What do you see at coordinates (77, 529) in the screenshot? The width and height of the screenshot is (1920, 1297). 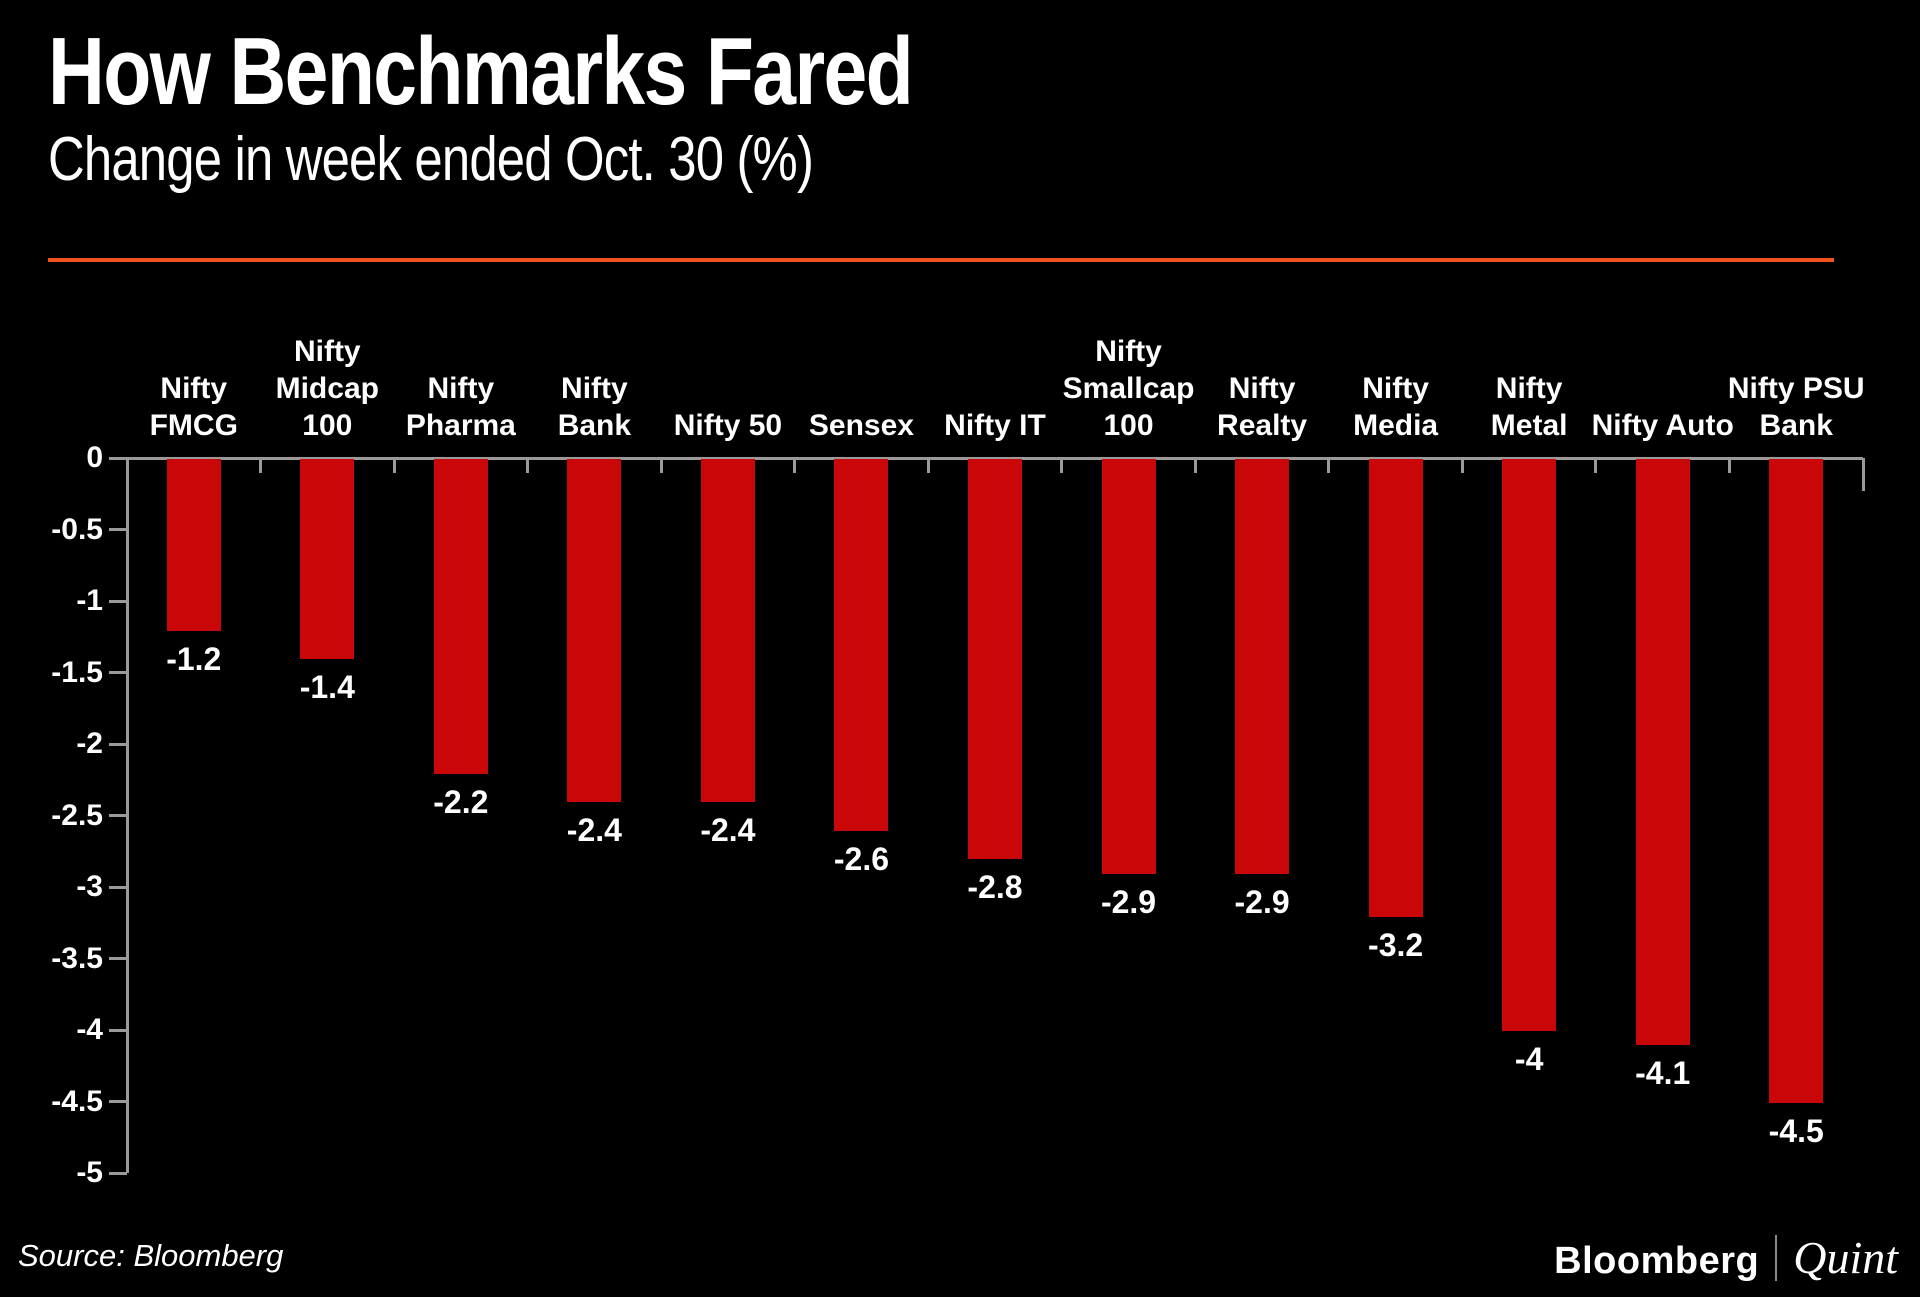 I see `y-tick-label: -0.5` at bounding box center [77, 529].